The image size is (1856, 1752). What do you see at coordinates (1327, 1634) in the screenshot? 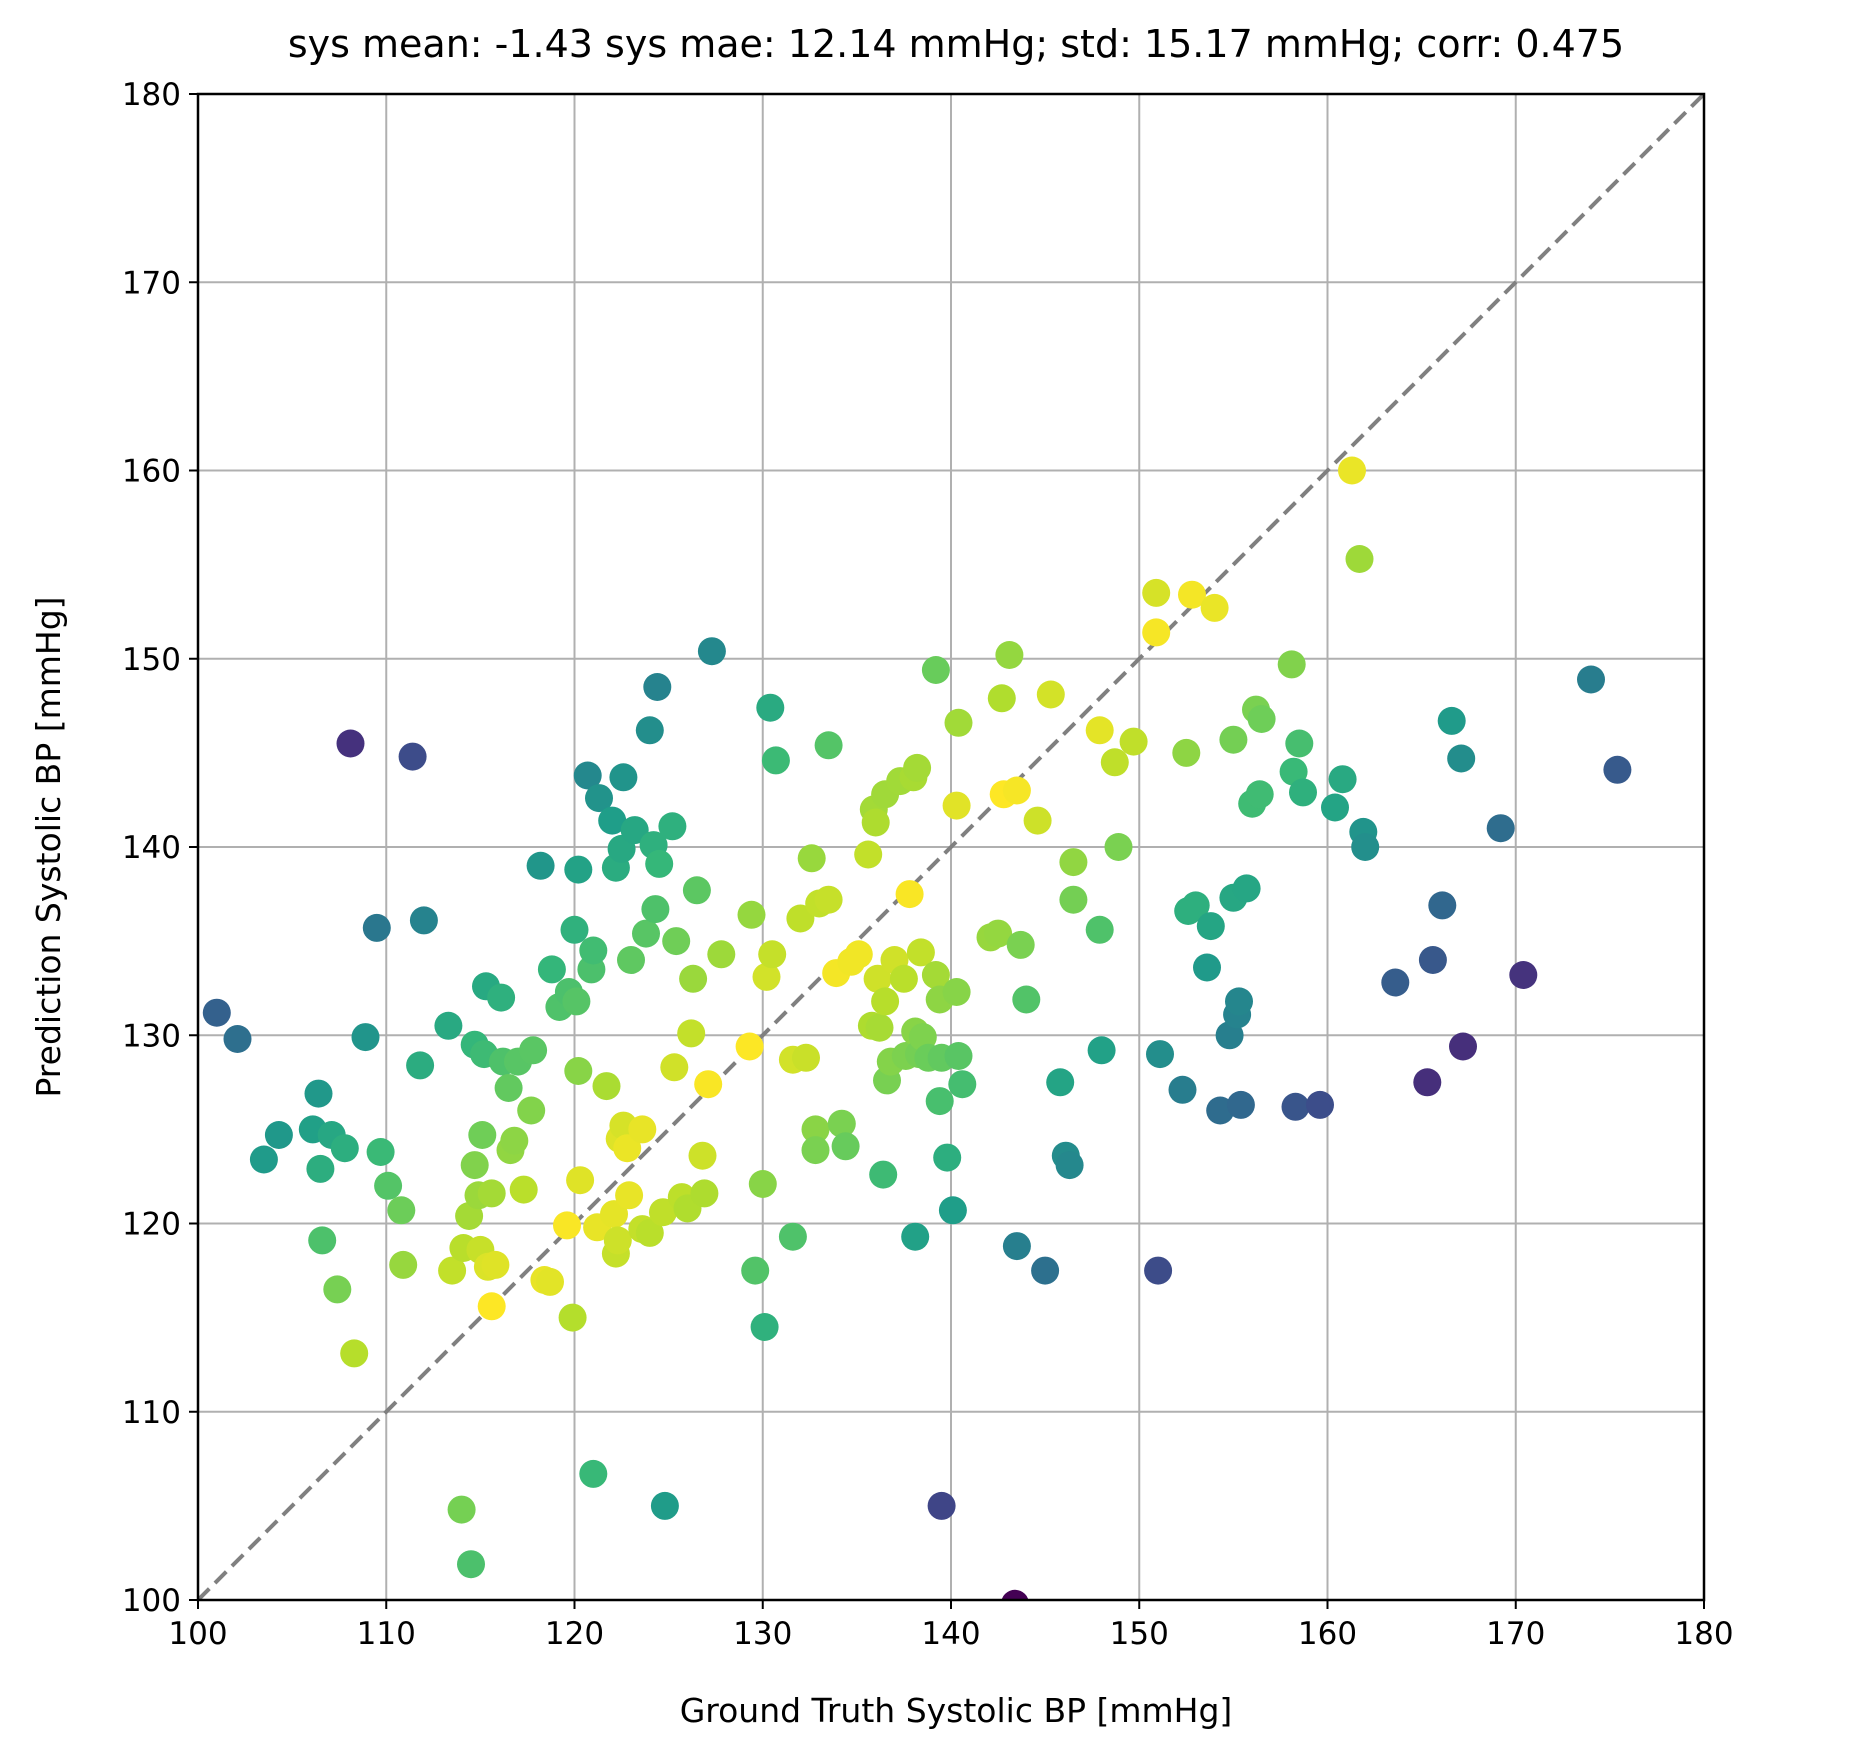
I see `x-tick-label: 160` at bounding box center [1327, 1634].